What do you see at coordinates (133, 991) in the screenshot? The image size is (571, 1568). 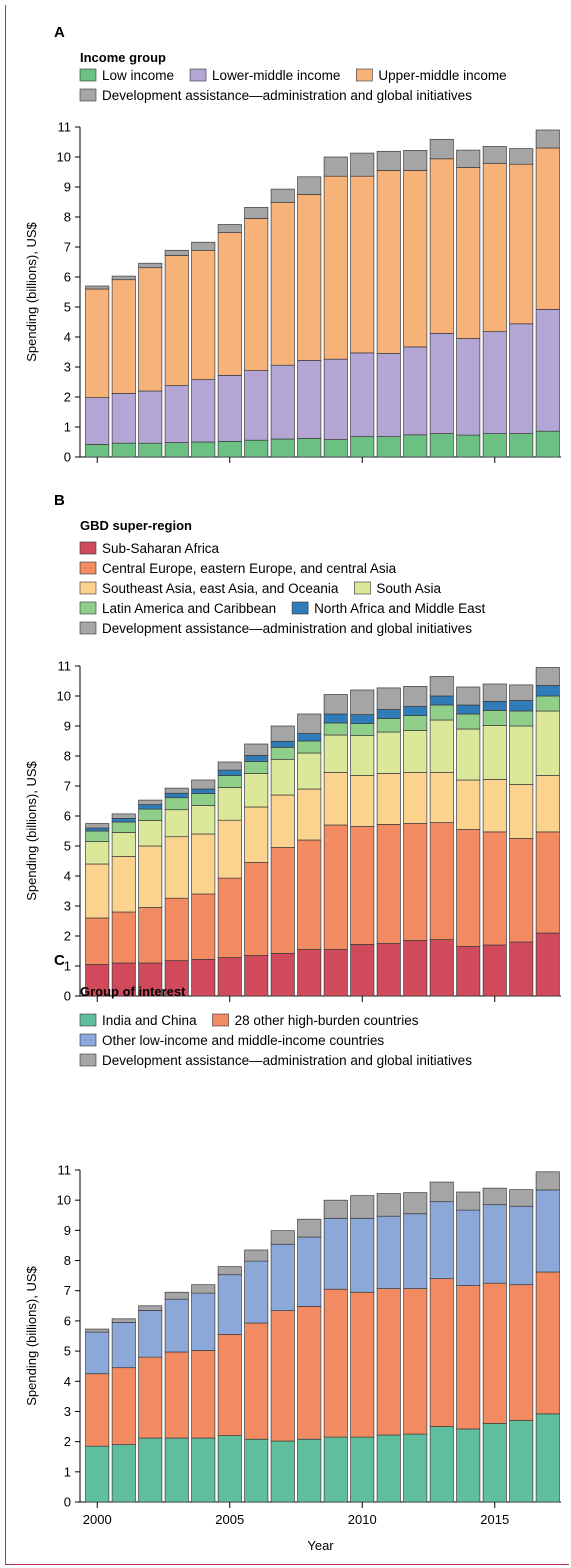 I see `legend-title: Group of interest` at bounding box center [133, 991].